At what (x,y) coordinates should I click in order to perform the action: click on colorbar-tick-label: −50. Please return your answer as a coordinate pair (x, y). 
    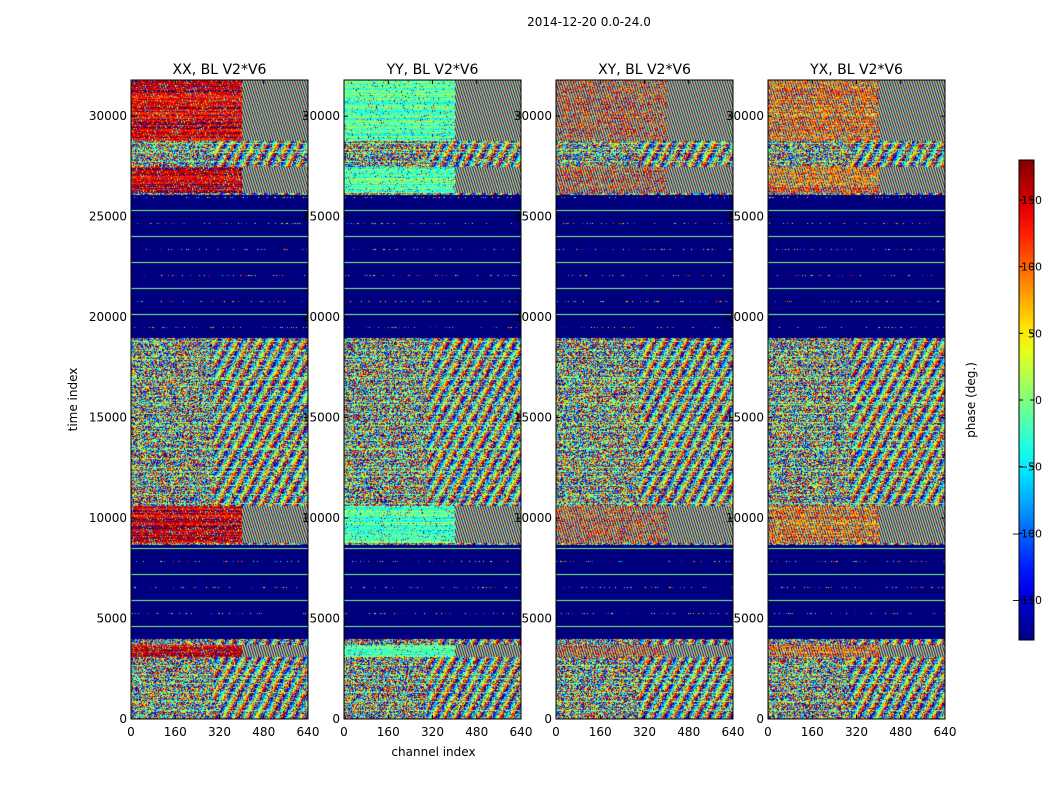
    Looking at the image, I should click on (1030, 467).